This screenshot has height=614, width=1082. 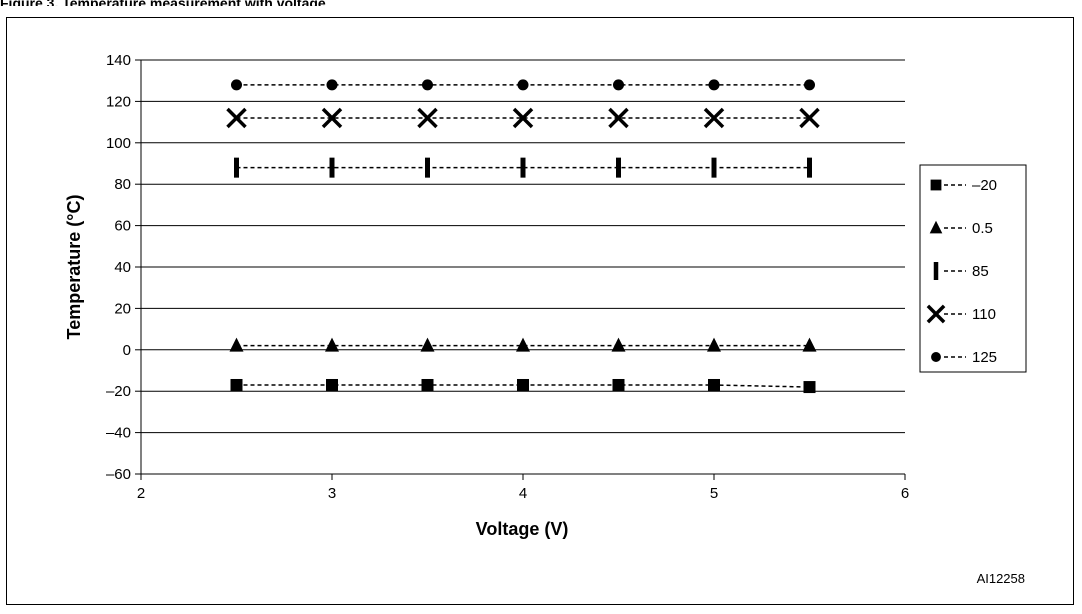 What do you see at coordinates (118, 101) in the screenshot?
I see `y-tick-label: 120` at bounding box center [118, 101].